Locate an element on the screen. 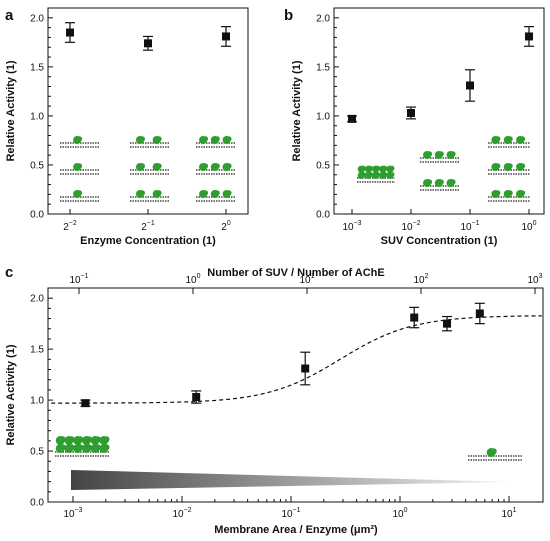 The height and width of the screenshot is (541, 550). panel-c-top-axis: 10−1 100 101 102 103 is located at coordinates (306, 283).